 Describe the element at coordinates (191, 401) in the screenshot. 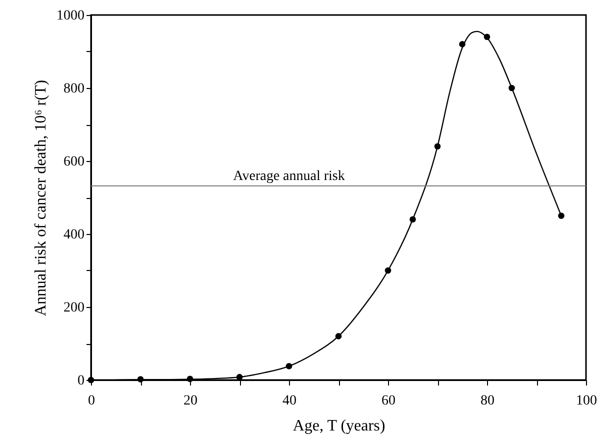

I see `x-tick-label: 20` at that location.